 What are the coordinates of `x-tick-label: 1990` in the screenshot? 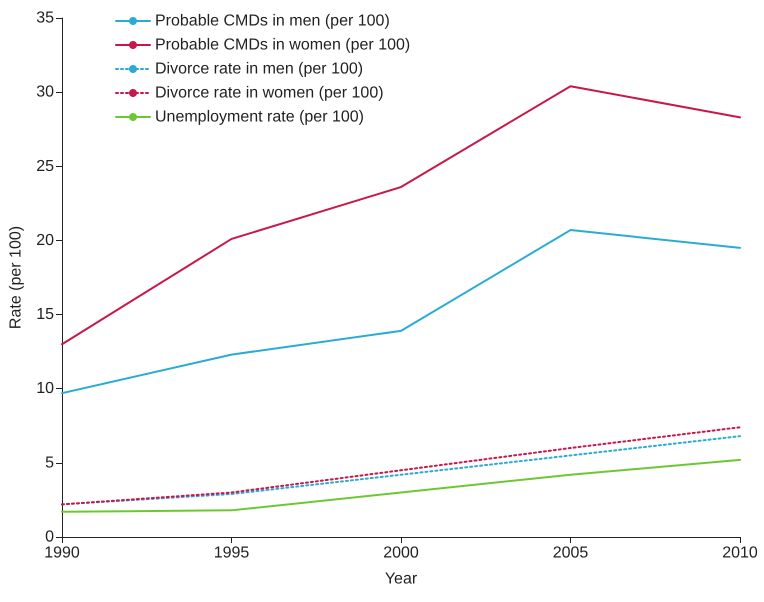 It's located at (62, 553).